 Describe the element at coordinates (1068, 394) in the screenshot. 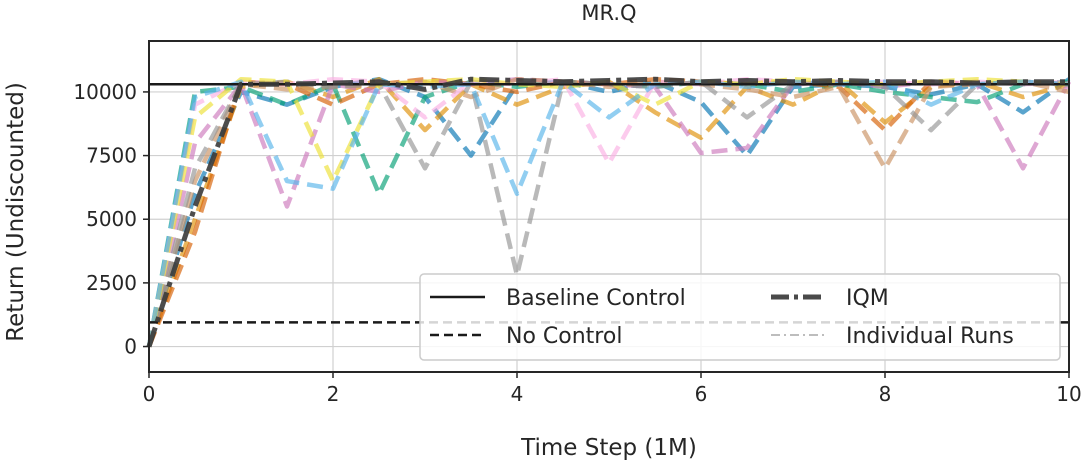

I see `x-tick-label: 10` at that location.